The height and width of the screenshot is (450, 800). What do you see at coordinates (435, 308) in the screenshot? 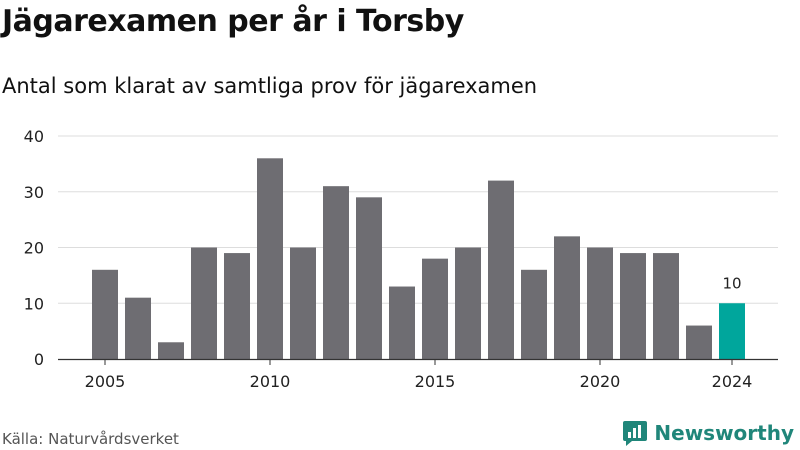
I see `bar-2015` at bounding box center [435, 308].